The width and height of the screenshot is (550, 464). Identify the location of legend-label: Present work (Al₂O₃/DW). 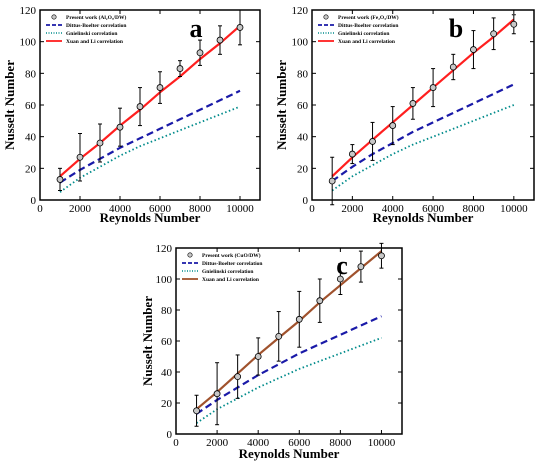
(96, 17).